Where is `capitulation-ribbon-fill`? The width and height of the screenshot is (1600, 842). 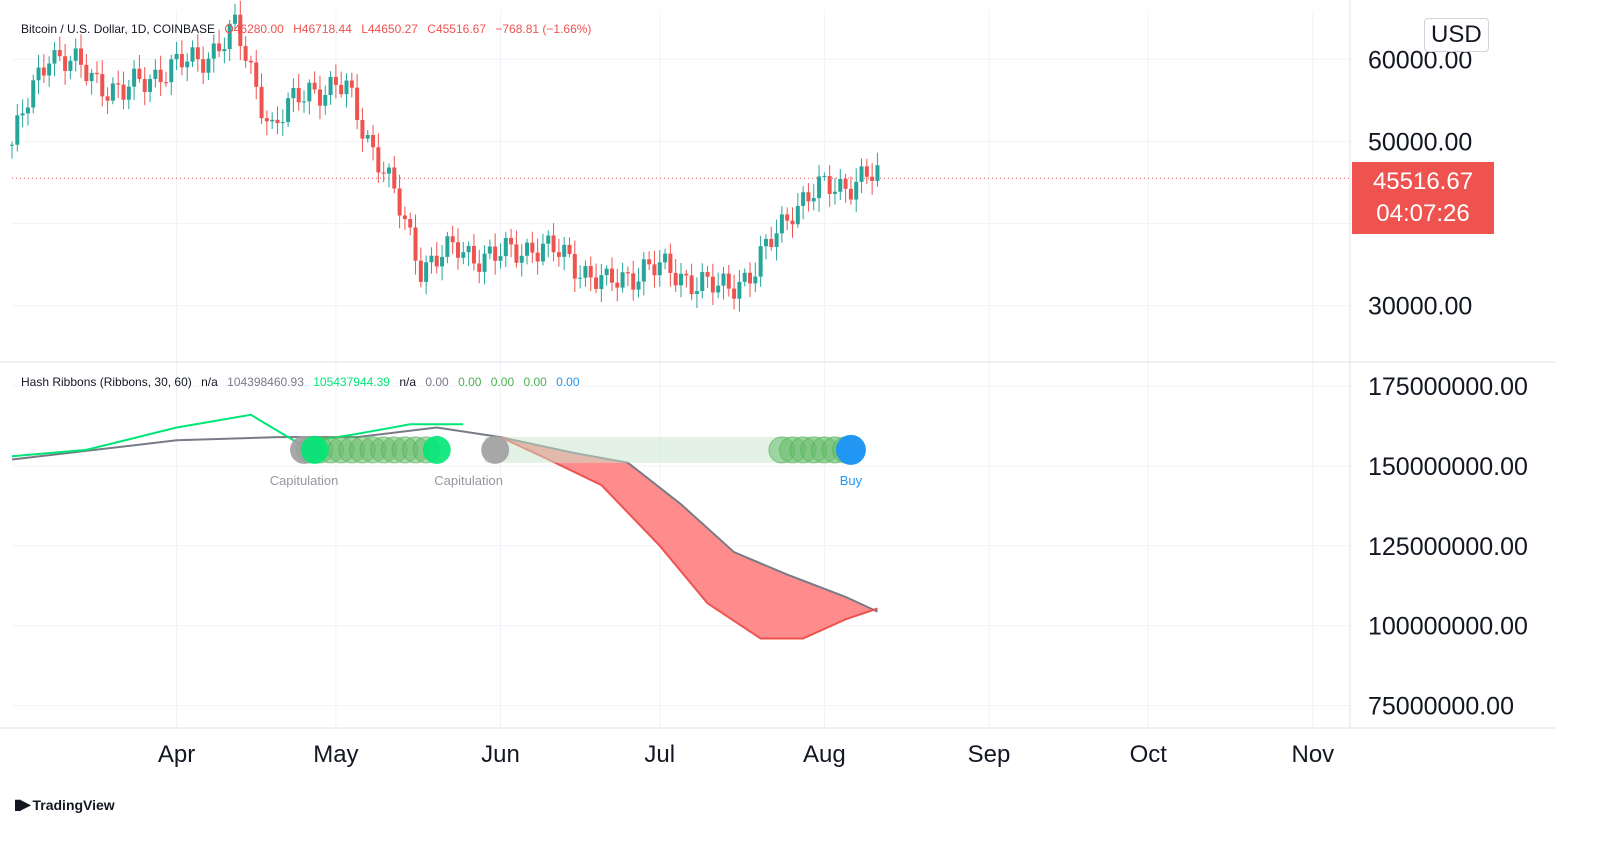
capitulation-ribbon-fill is located at coordinates (689, 538).